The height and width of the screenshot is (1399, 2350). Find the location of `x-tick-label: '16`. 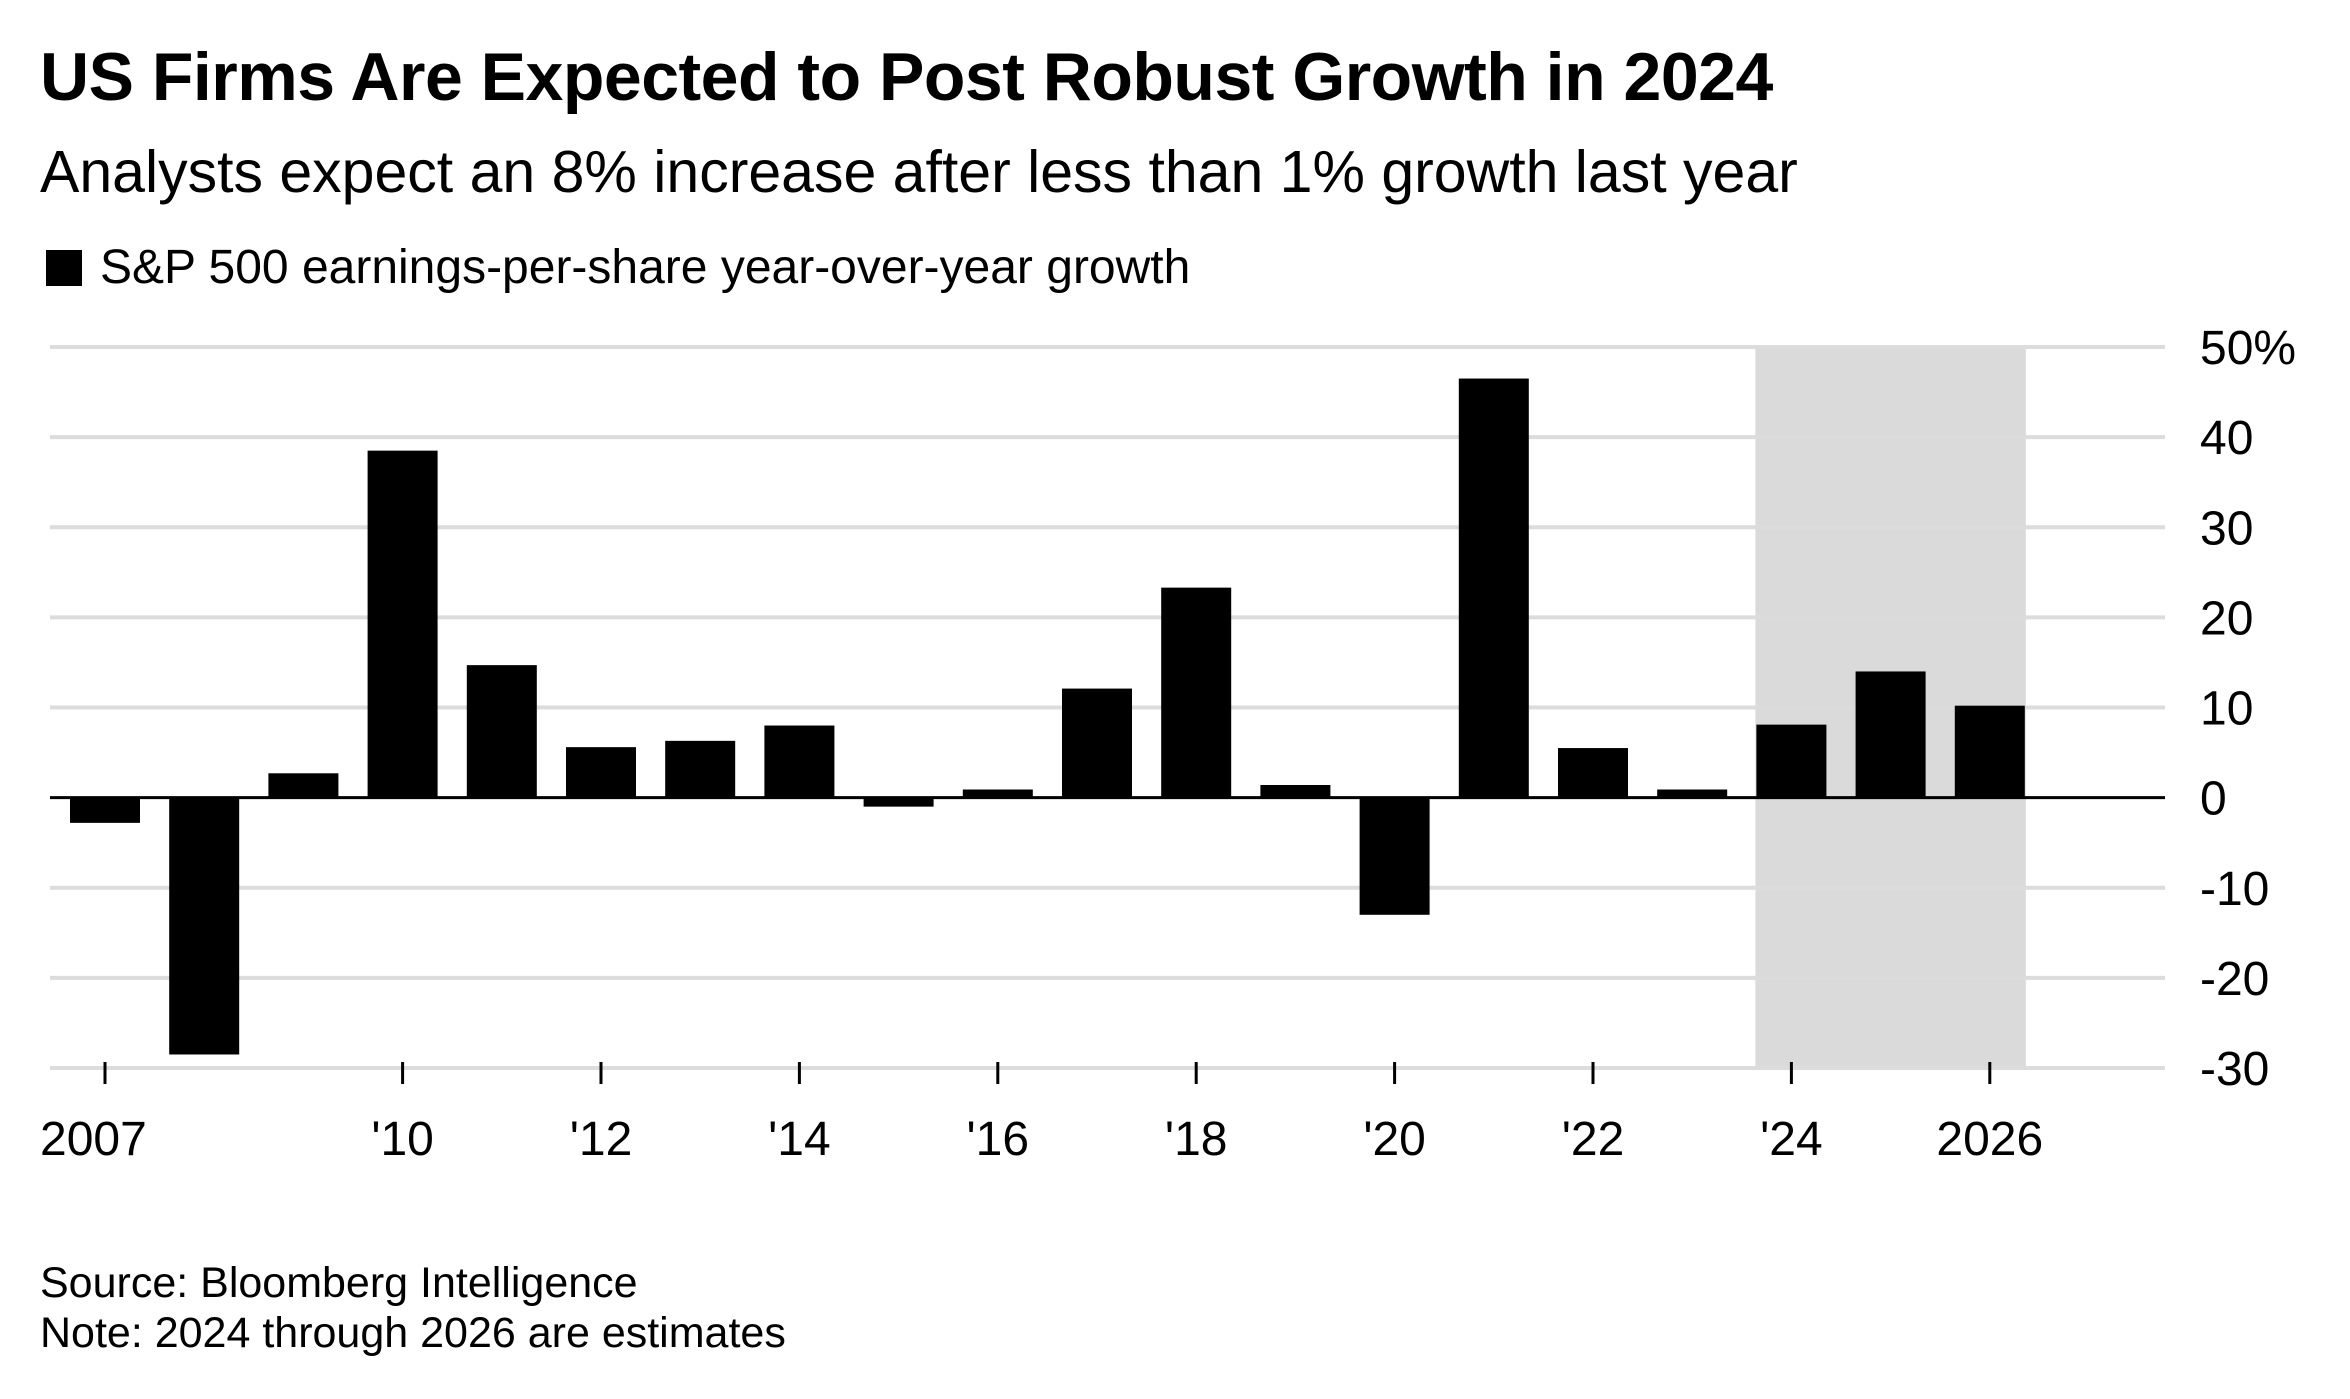

x-tick-label: '16 is located at coordinates (998, 1139).